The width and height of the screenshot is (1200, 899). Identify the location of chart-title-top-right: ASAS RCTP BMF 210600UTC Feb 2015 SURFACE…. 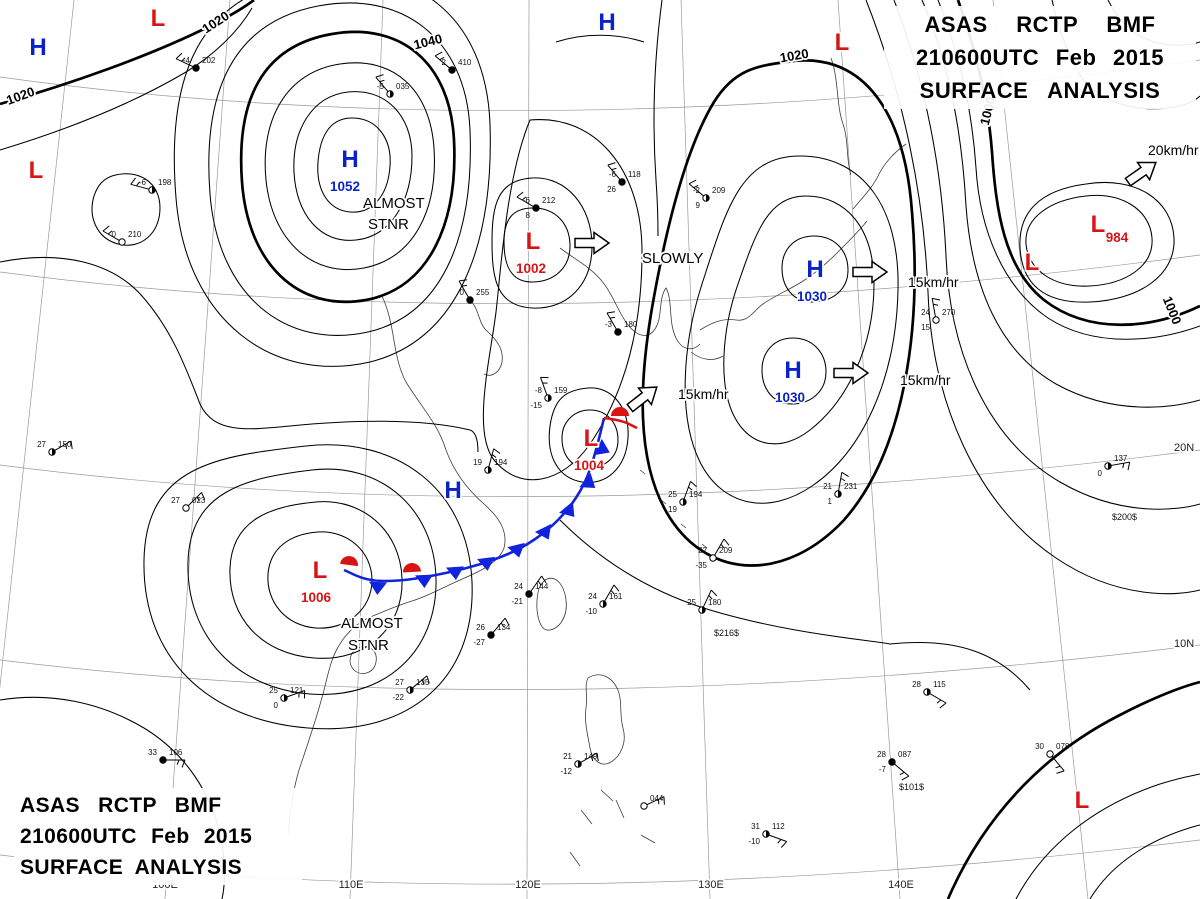
(1040, 57).